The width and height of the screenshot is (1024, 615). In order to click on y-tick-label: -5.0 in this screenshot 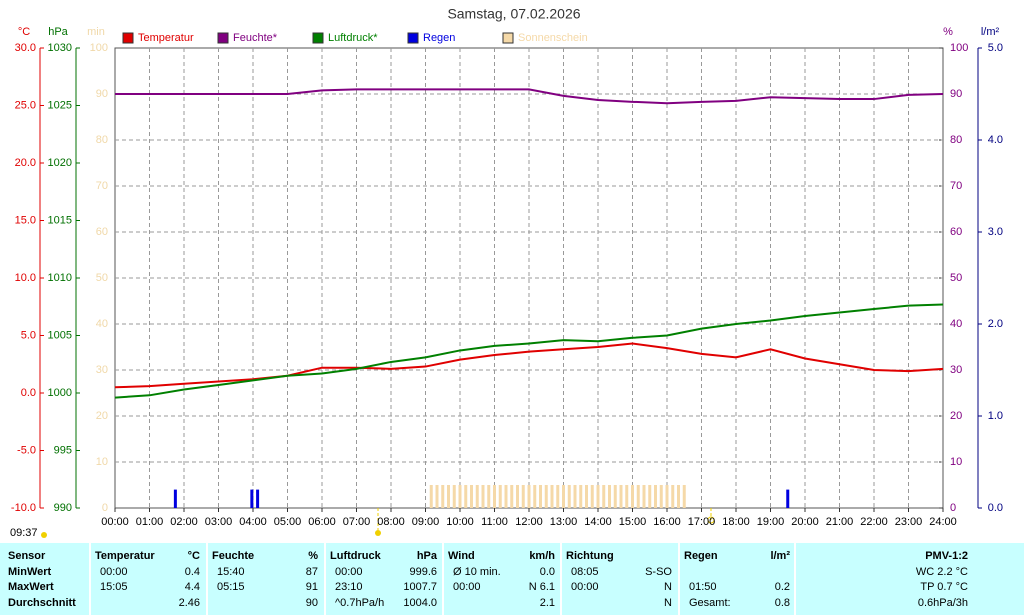, I will do `click(26, 450)`.